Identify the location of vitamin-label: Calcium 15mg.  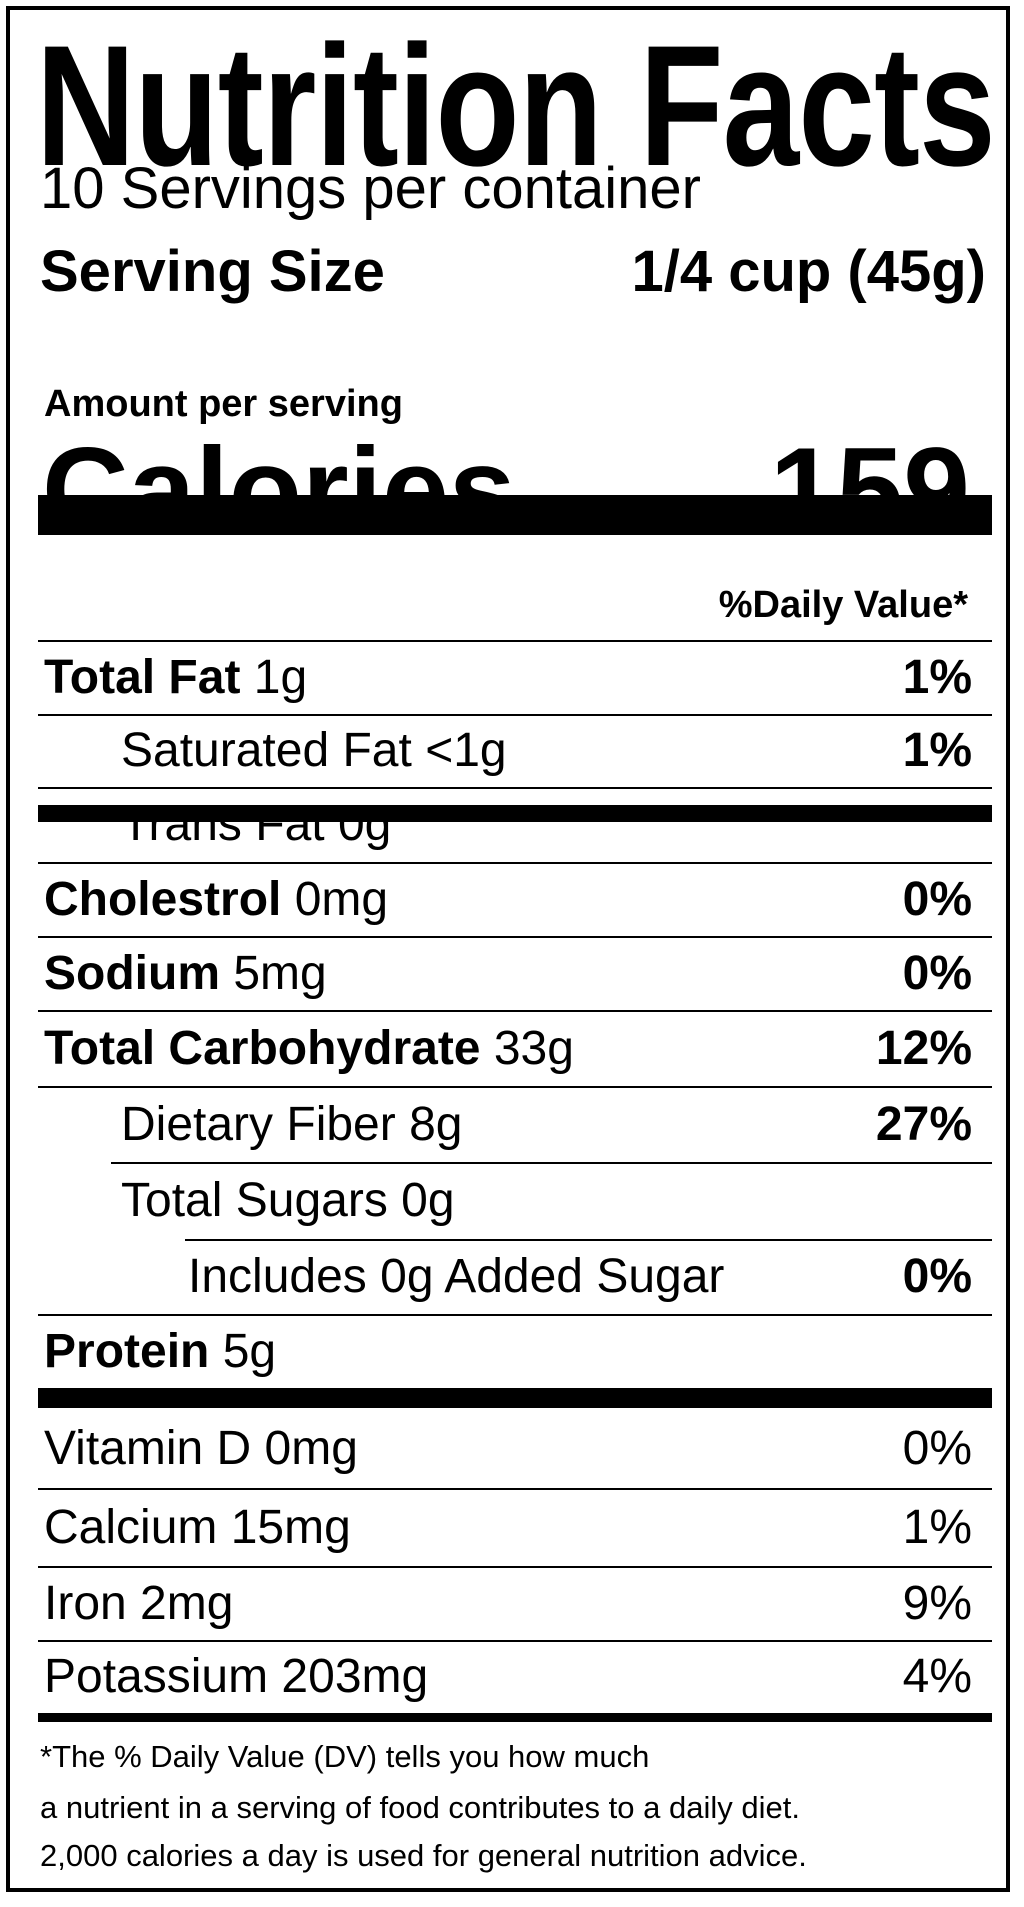
(197, 1527).